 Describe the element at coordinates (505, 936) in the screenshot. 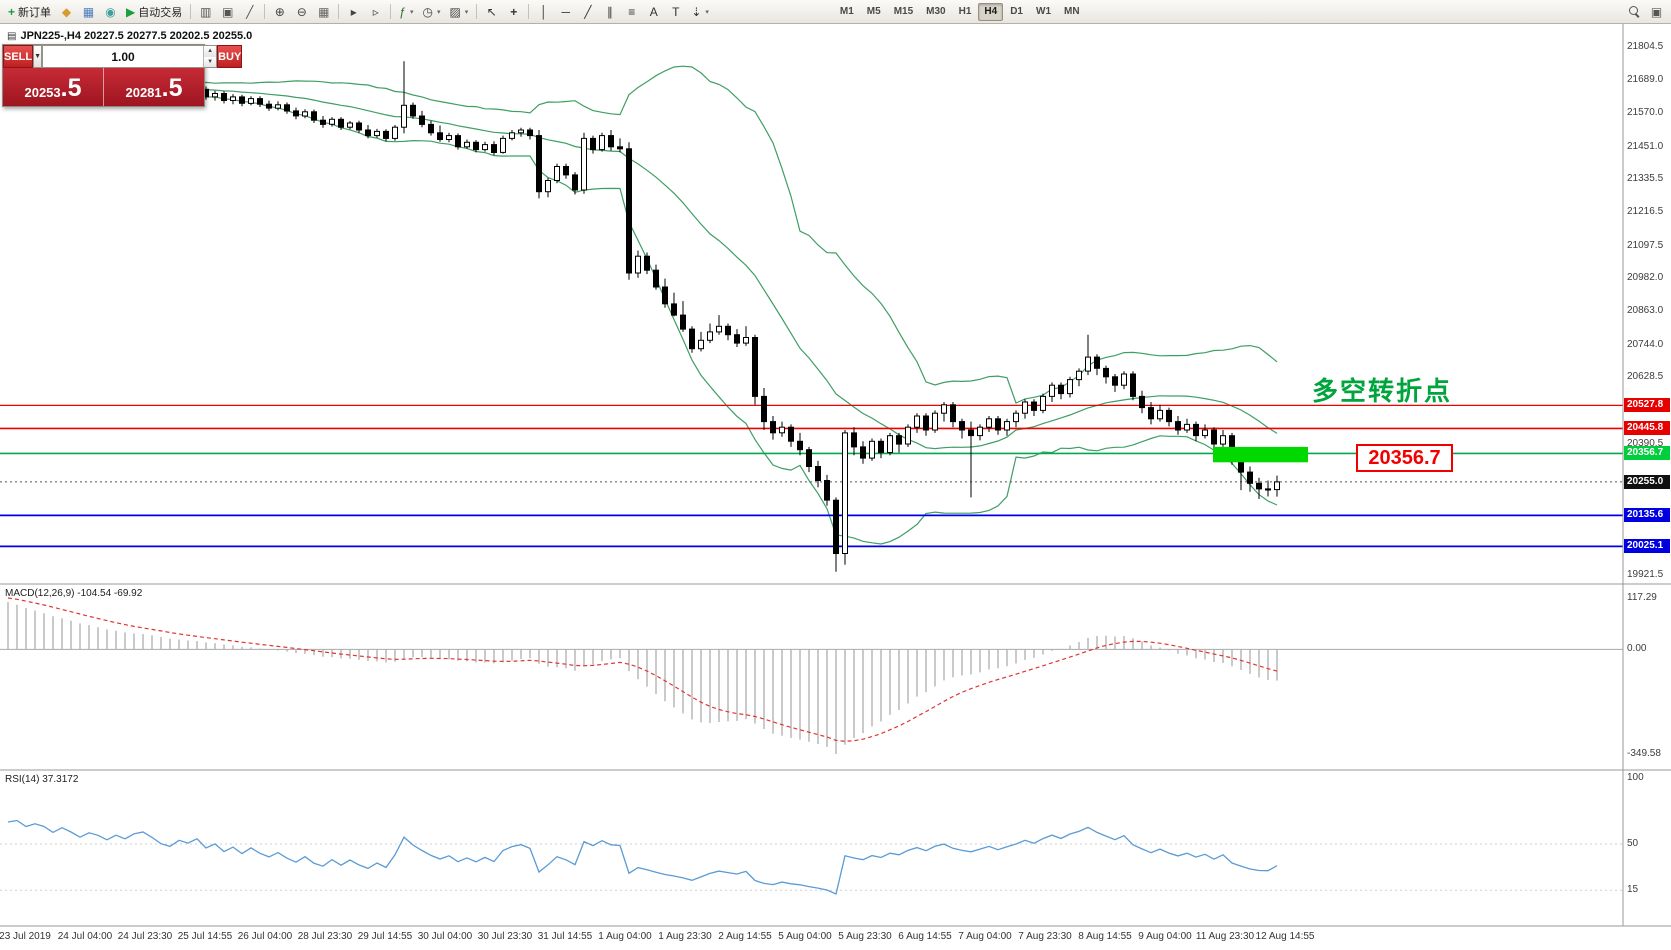

I see `time-axis-label: 30 Jul 23:30` at that location.